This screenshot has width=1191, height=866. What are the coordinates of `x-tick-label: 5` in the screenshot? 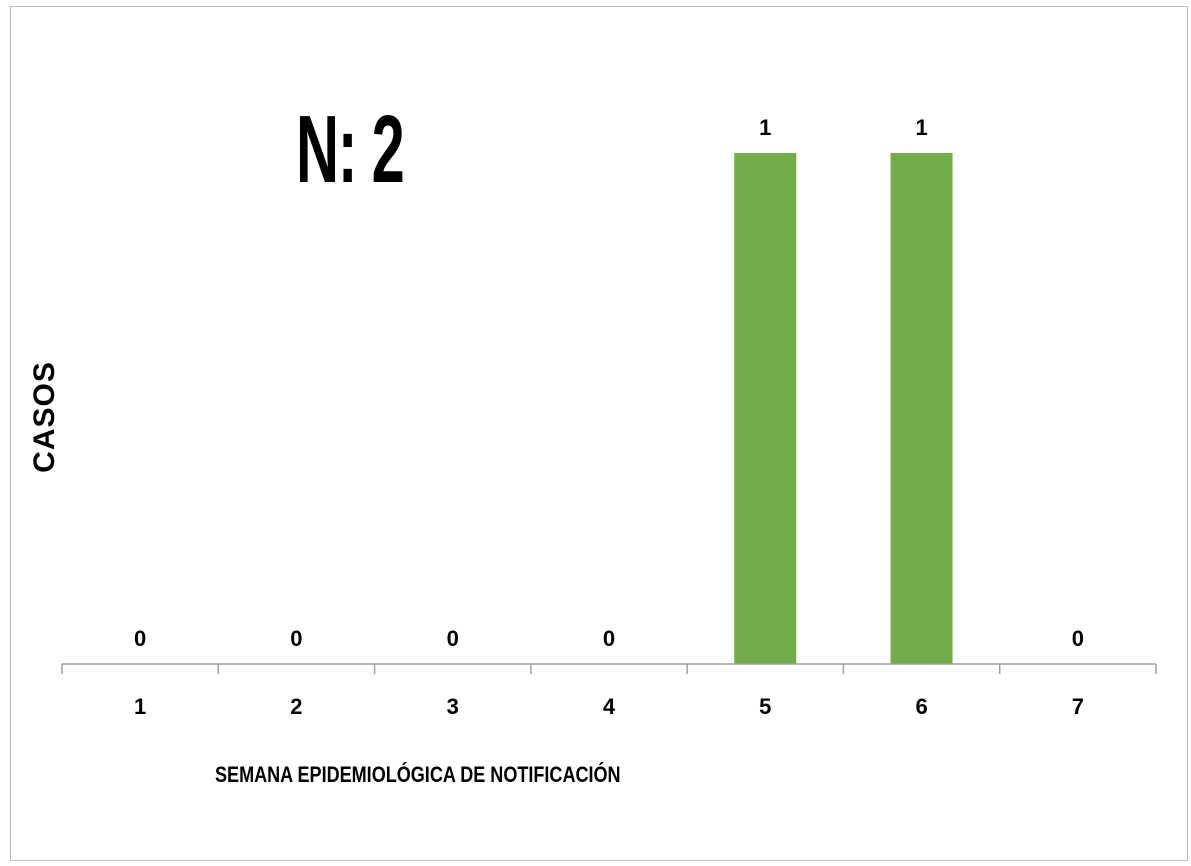 It's located at (765, 706).